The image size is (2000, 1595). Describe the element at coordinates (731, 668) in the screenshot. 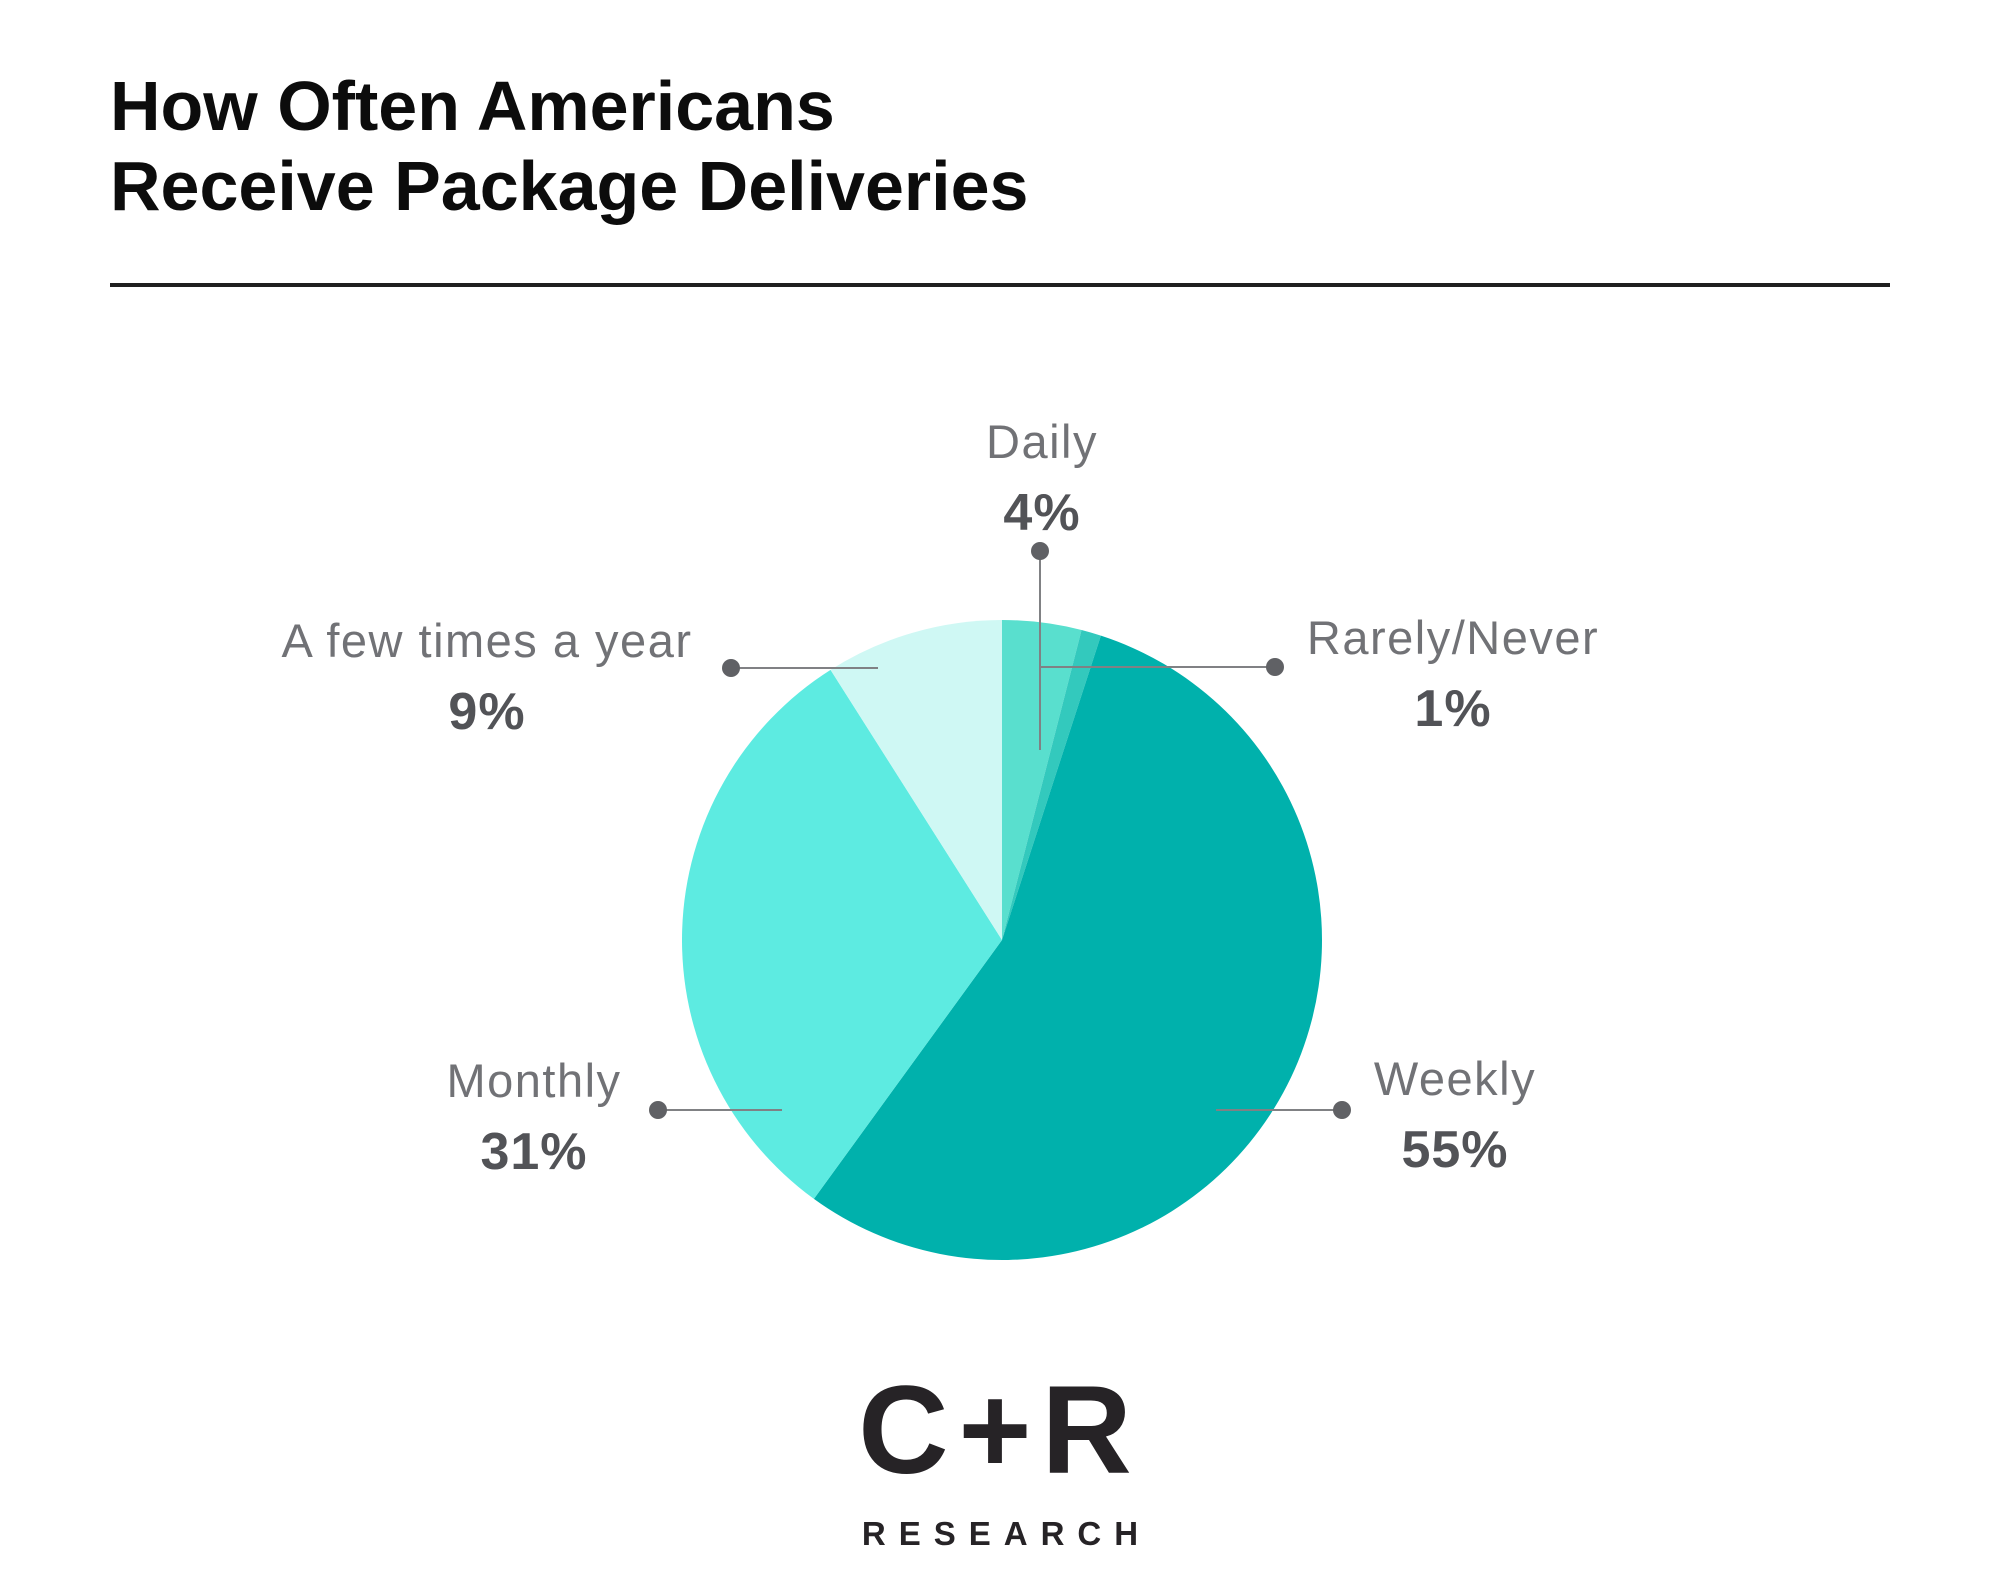

I see `leader-dot-a-few-times-a-year` at that location.